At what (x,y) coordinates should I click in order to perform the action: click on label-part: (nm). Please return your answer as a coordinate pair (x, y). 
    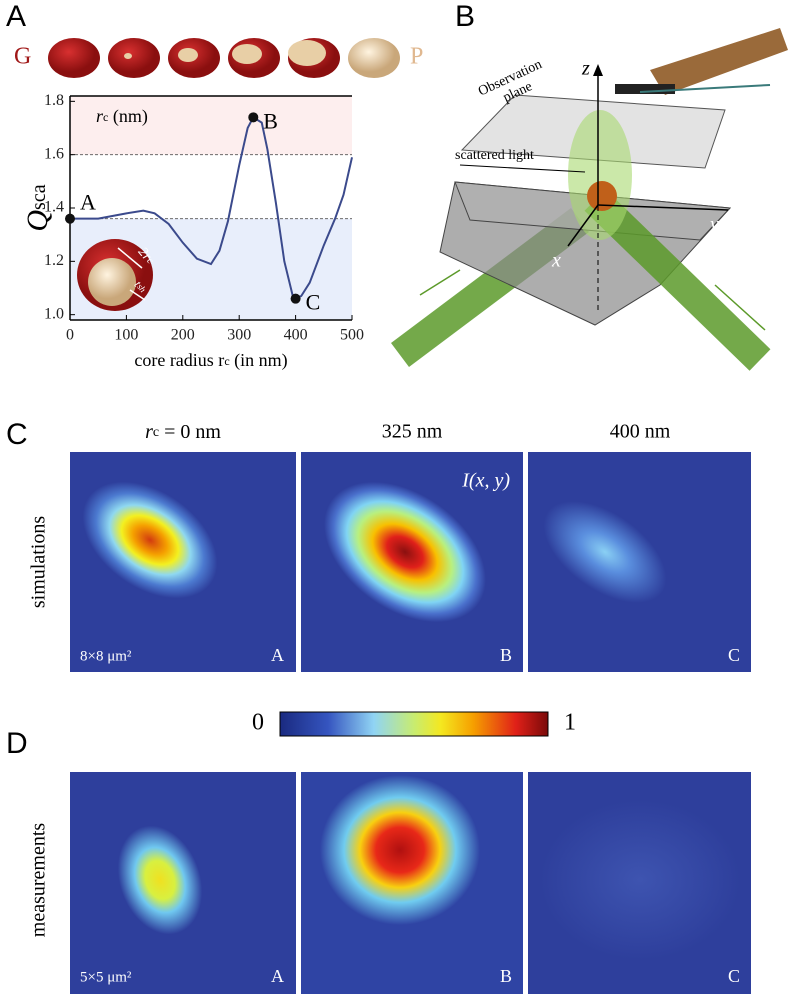
    Looking at the image, I should click on (128, 116).